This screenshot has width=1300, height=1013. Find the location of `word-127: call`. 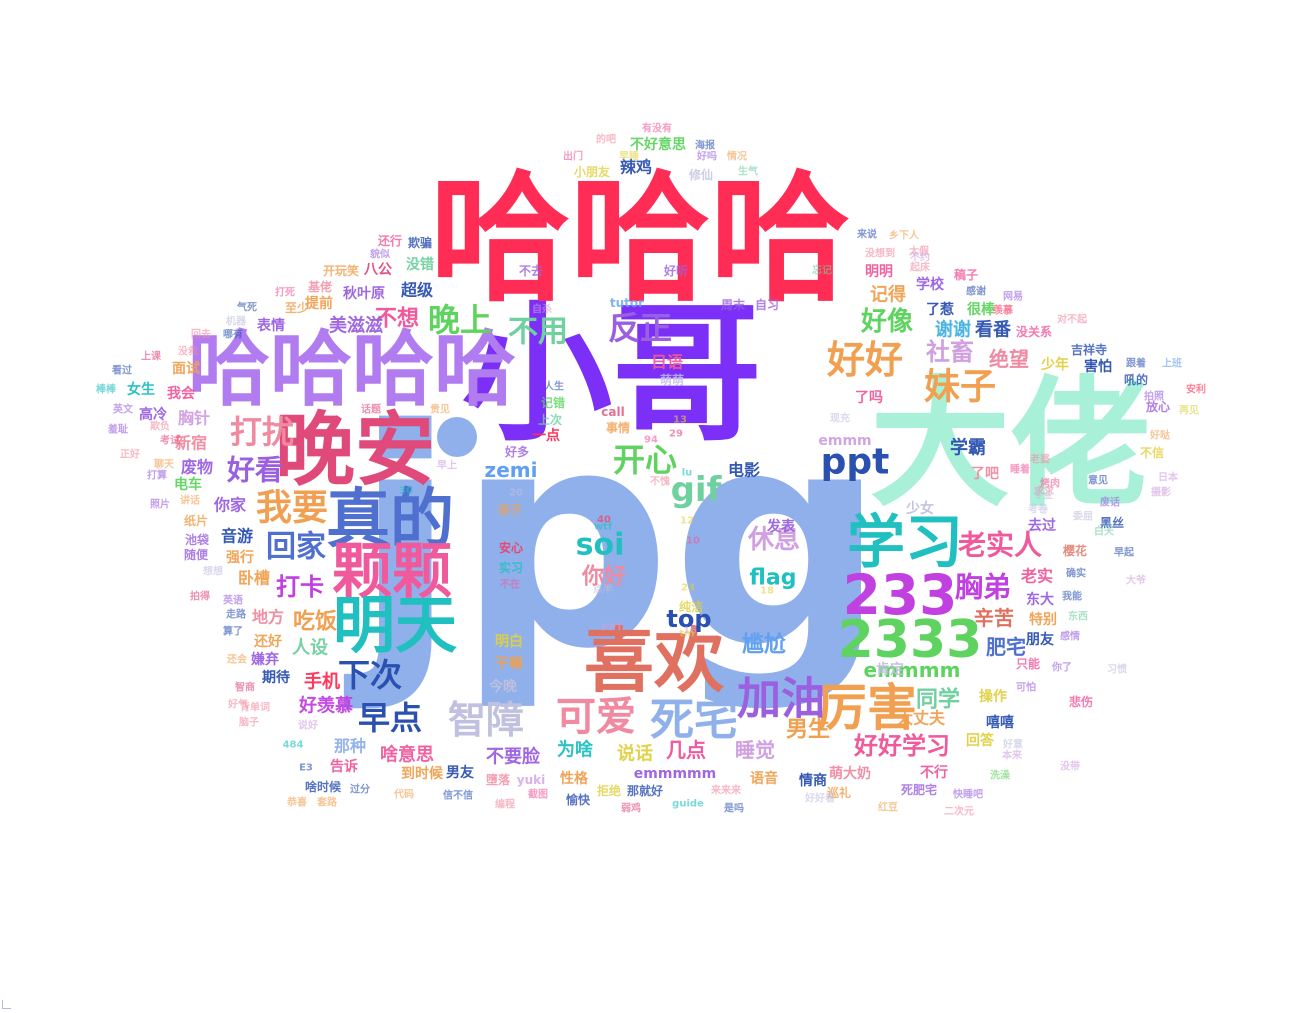

word-127: call is located at coordinates (612, 412).